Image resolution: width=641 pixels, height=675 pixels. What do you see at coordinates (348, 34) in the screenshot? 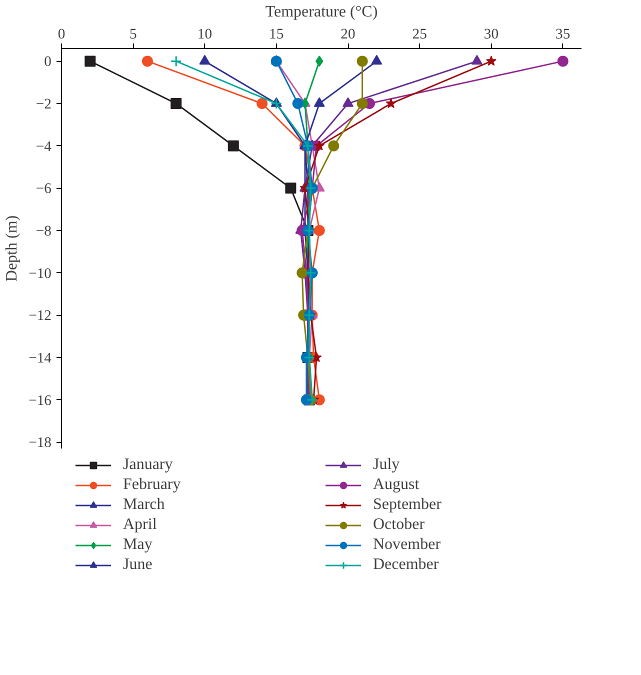
I see `x-tick-label: 20` at bounding box center [348, 34].